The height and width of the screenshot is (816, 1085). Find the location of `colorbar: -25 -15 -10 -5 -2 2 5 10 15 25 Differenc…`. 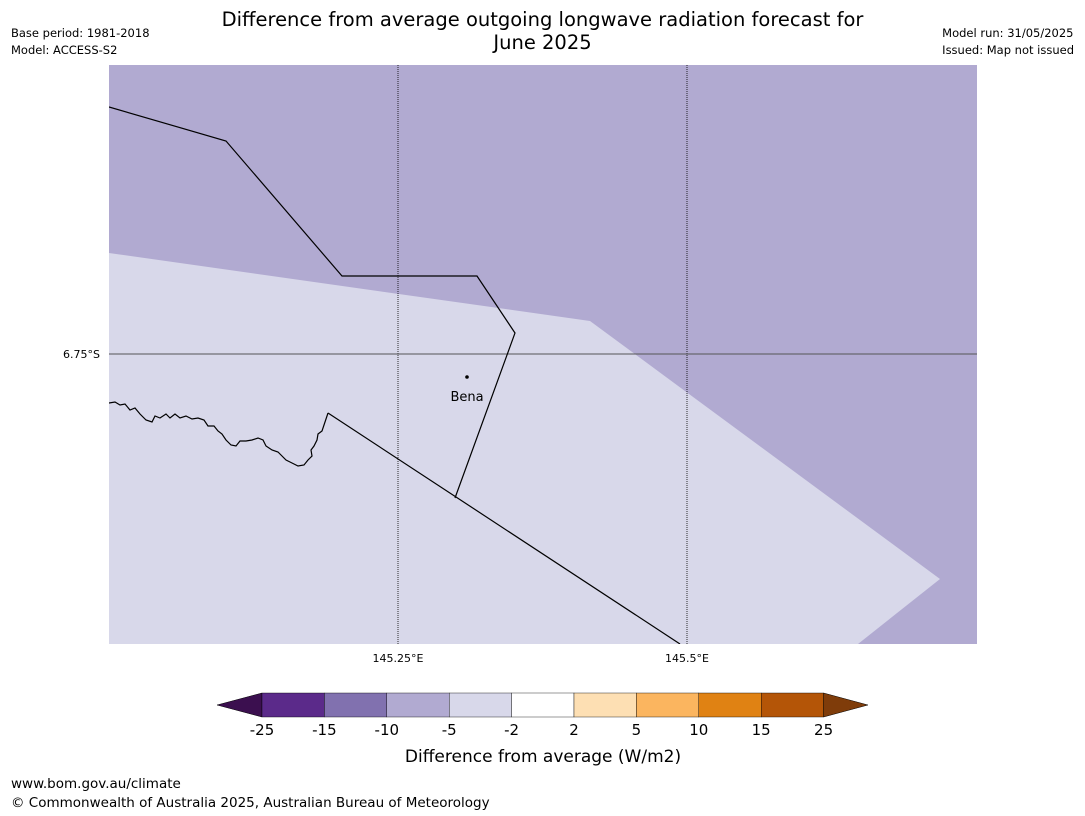

colorbar: -25 -15 -10 -5 -2 2 5 10 15 25 Differenc… is located at coordinates (542, 729).